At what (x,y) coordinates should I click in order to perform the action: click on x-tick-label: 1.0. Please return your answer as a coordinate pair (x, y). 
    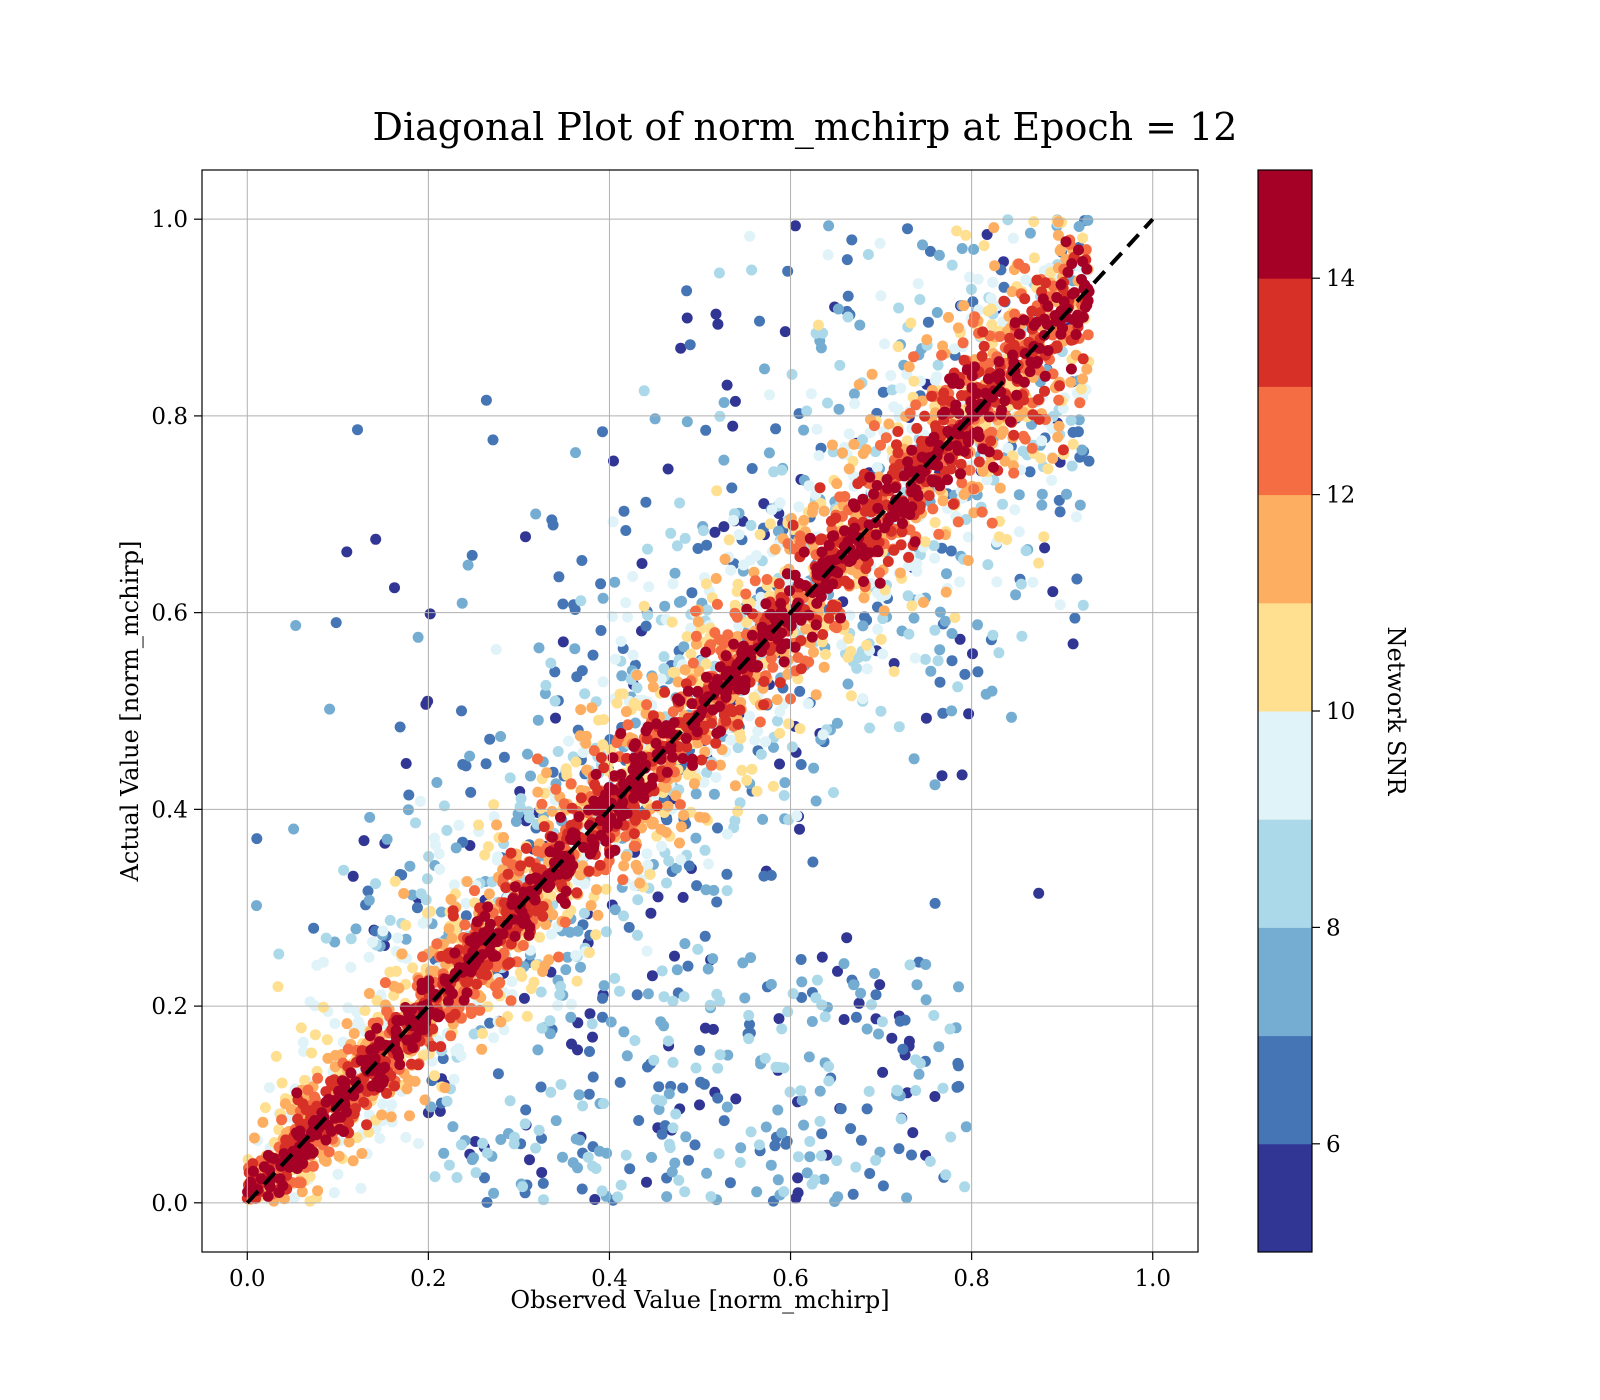
    Looking at the image, I should click on (1152, 1279).